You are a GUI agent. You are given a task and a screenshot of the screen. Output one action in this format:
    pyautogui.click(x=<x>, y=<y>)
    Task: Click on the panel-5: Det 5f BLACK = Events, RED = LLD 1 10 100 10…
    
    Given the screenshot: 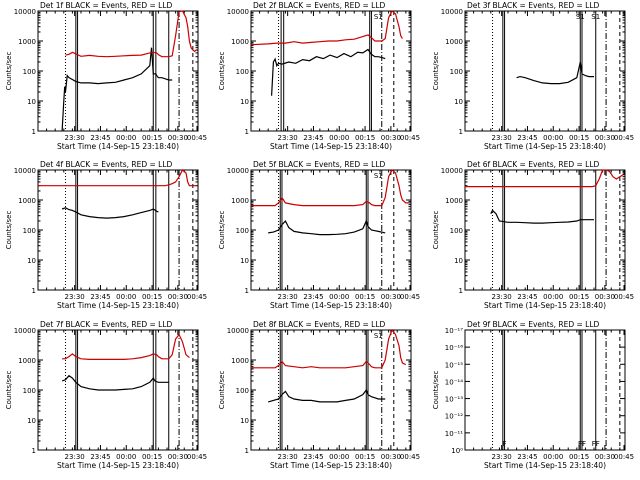 What is the action you would take?
    pyautogui.click(x=319, y=235)
    